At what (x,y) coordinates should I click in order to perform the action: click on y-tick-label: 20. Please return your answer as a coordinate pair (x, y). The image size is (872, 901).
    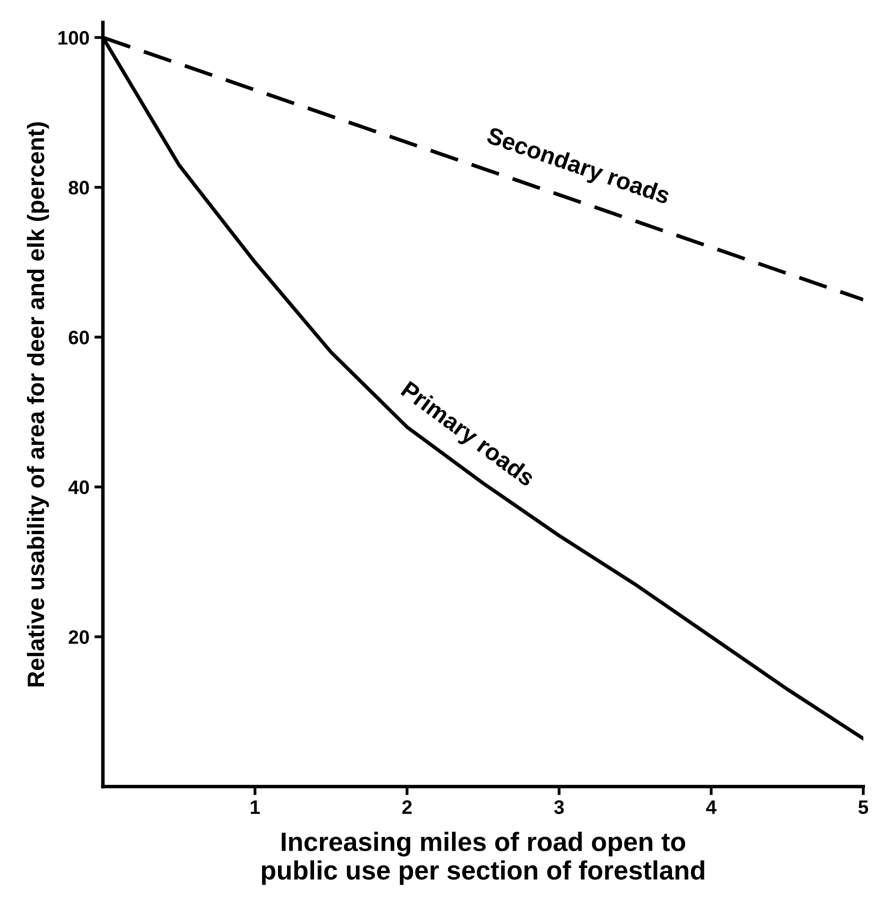
    Looking at the image, I should click on (78, 637).